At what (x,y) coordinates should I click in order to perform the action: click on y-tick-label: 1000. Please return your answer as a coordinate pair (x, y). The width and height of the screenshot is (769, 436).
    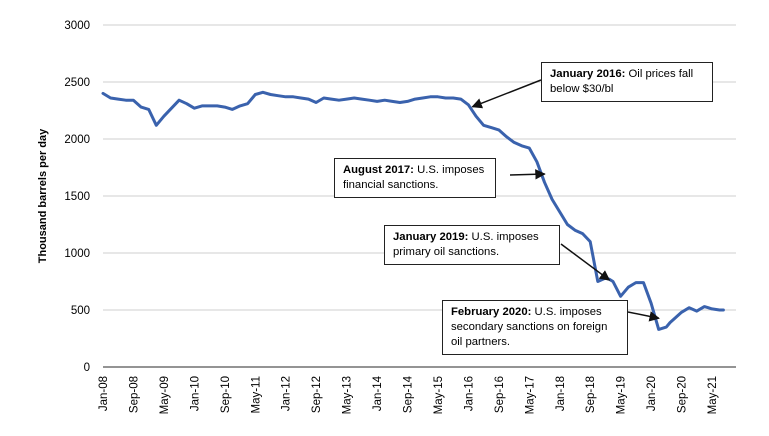
    Looking at the image, I should click on (77, 254).